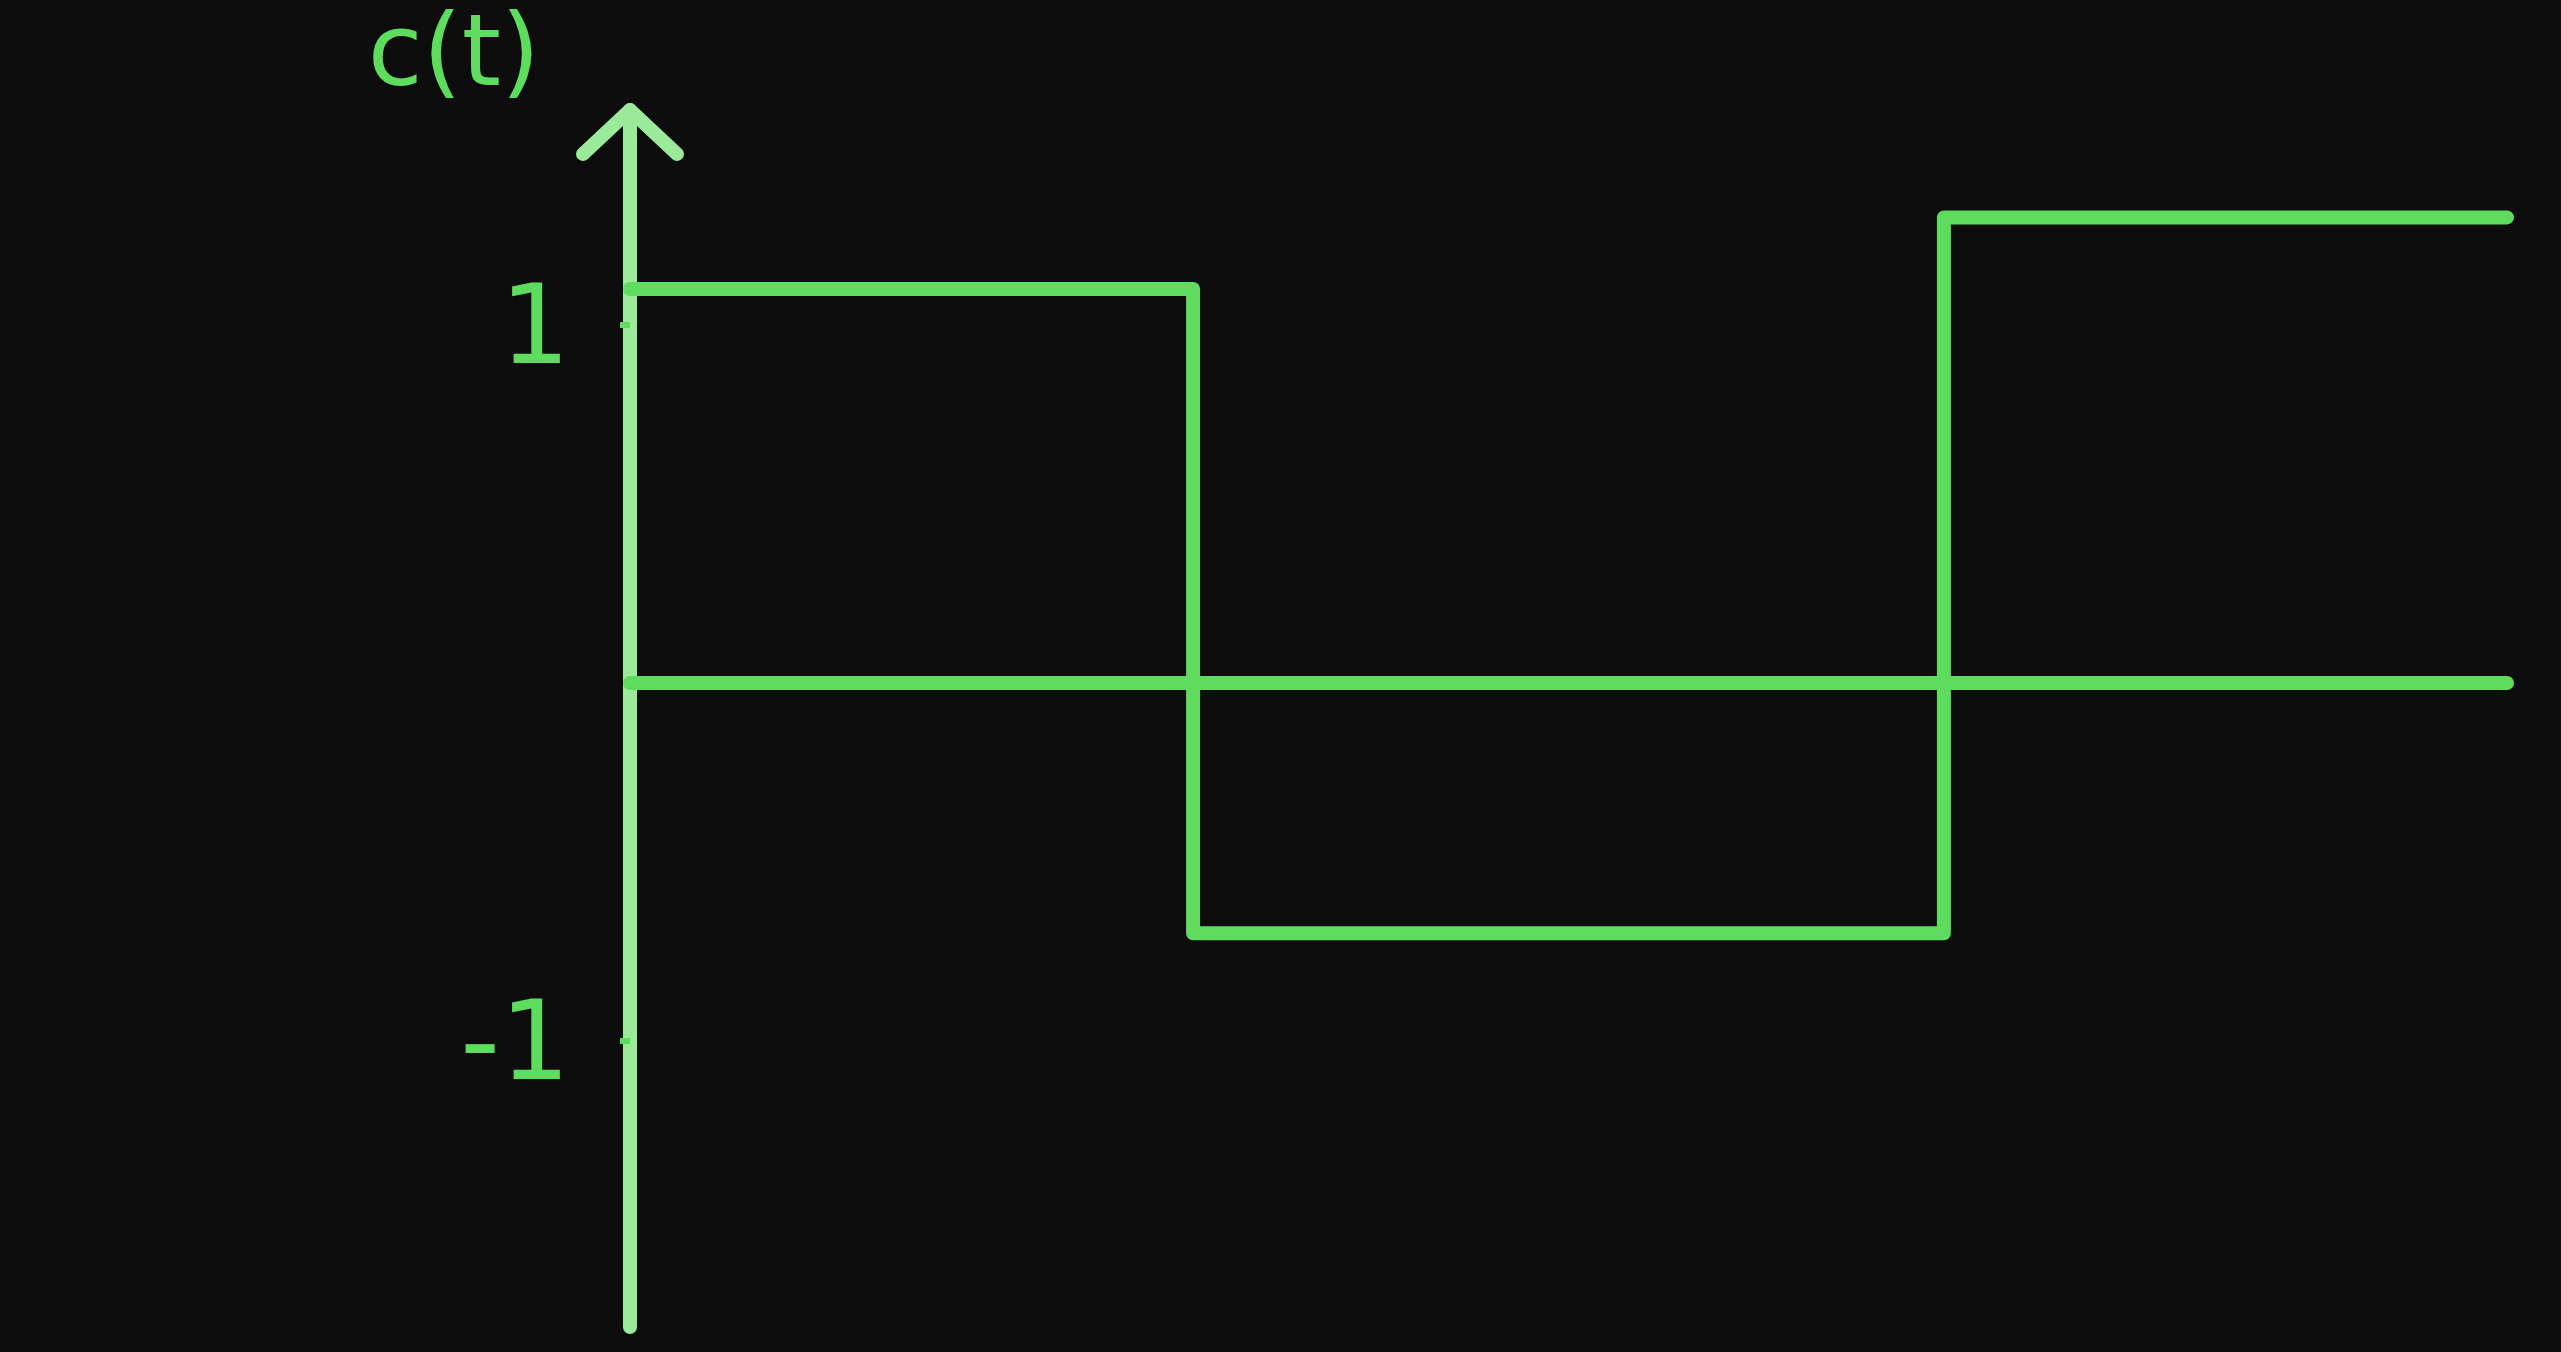  I want to click on y-tick-label: 1, so click(535, 324).